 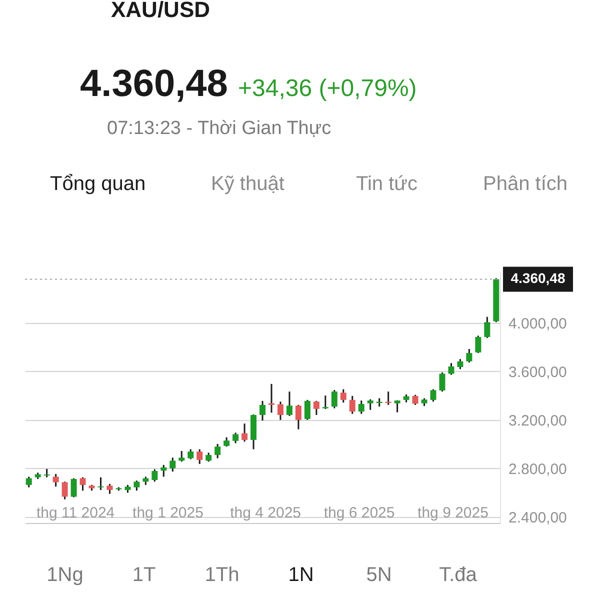 I want to click on text: 1Th, so click(x=222, y=575).